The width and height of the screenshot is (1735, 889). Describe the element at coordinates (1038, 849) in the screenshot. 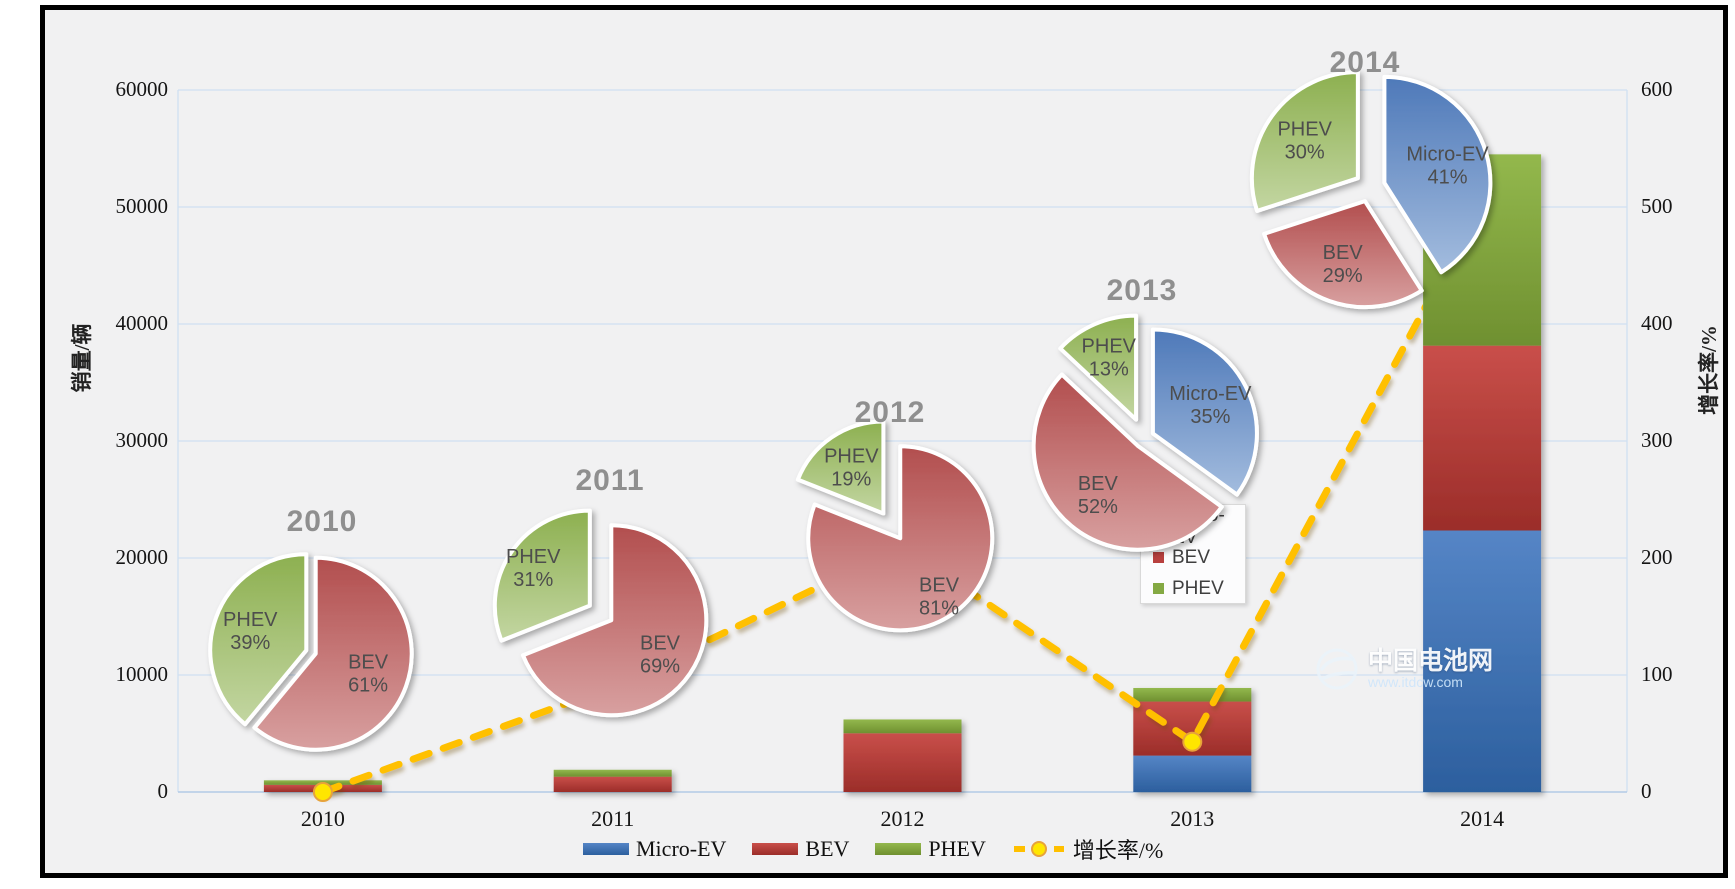

I see `legend-swatch-line-marker` at that location.